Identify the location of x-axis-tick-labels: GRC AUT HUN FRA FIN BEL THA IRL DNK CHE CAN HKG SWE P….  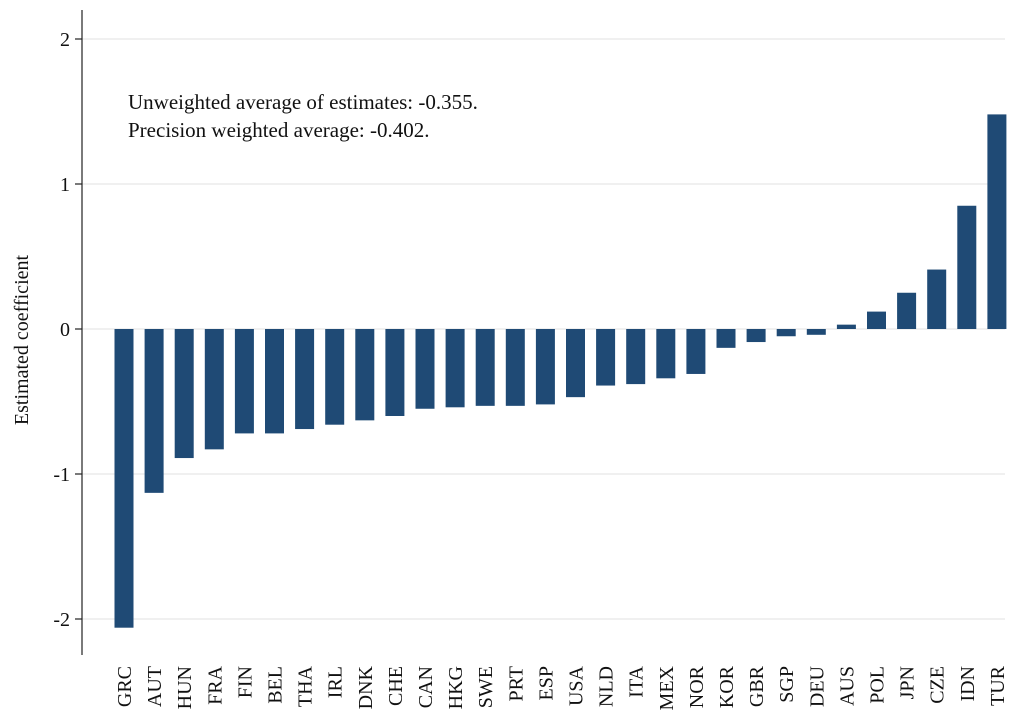
(561, 687).